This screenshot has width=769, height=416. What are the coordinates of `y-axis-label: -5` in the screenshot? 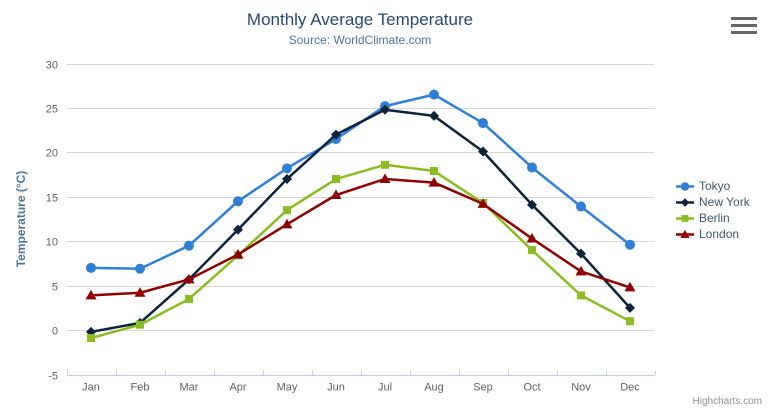 It's located at (53, 377).